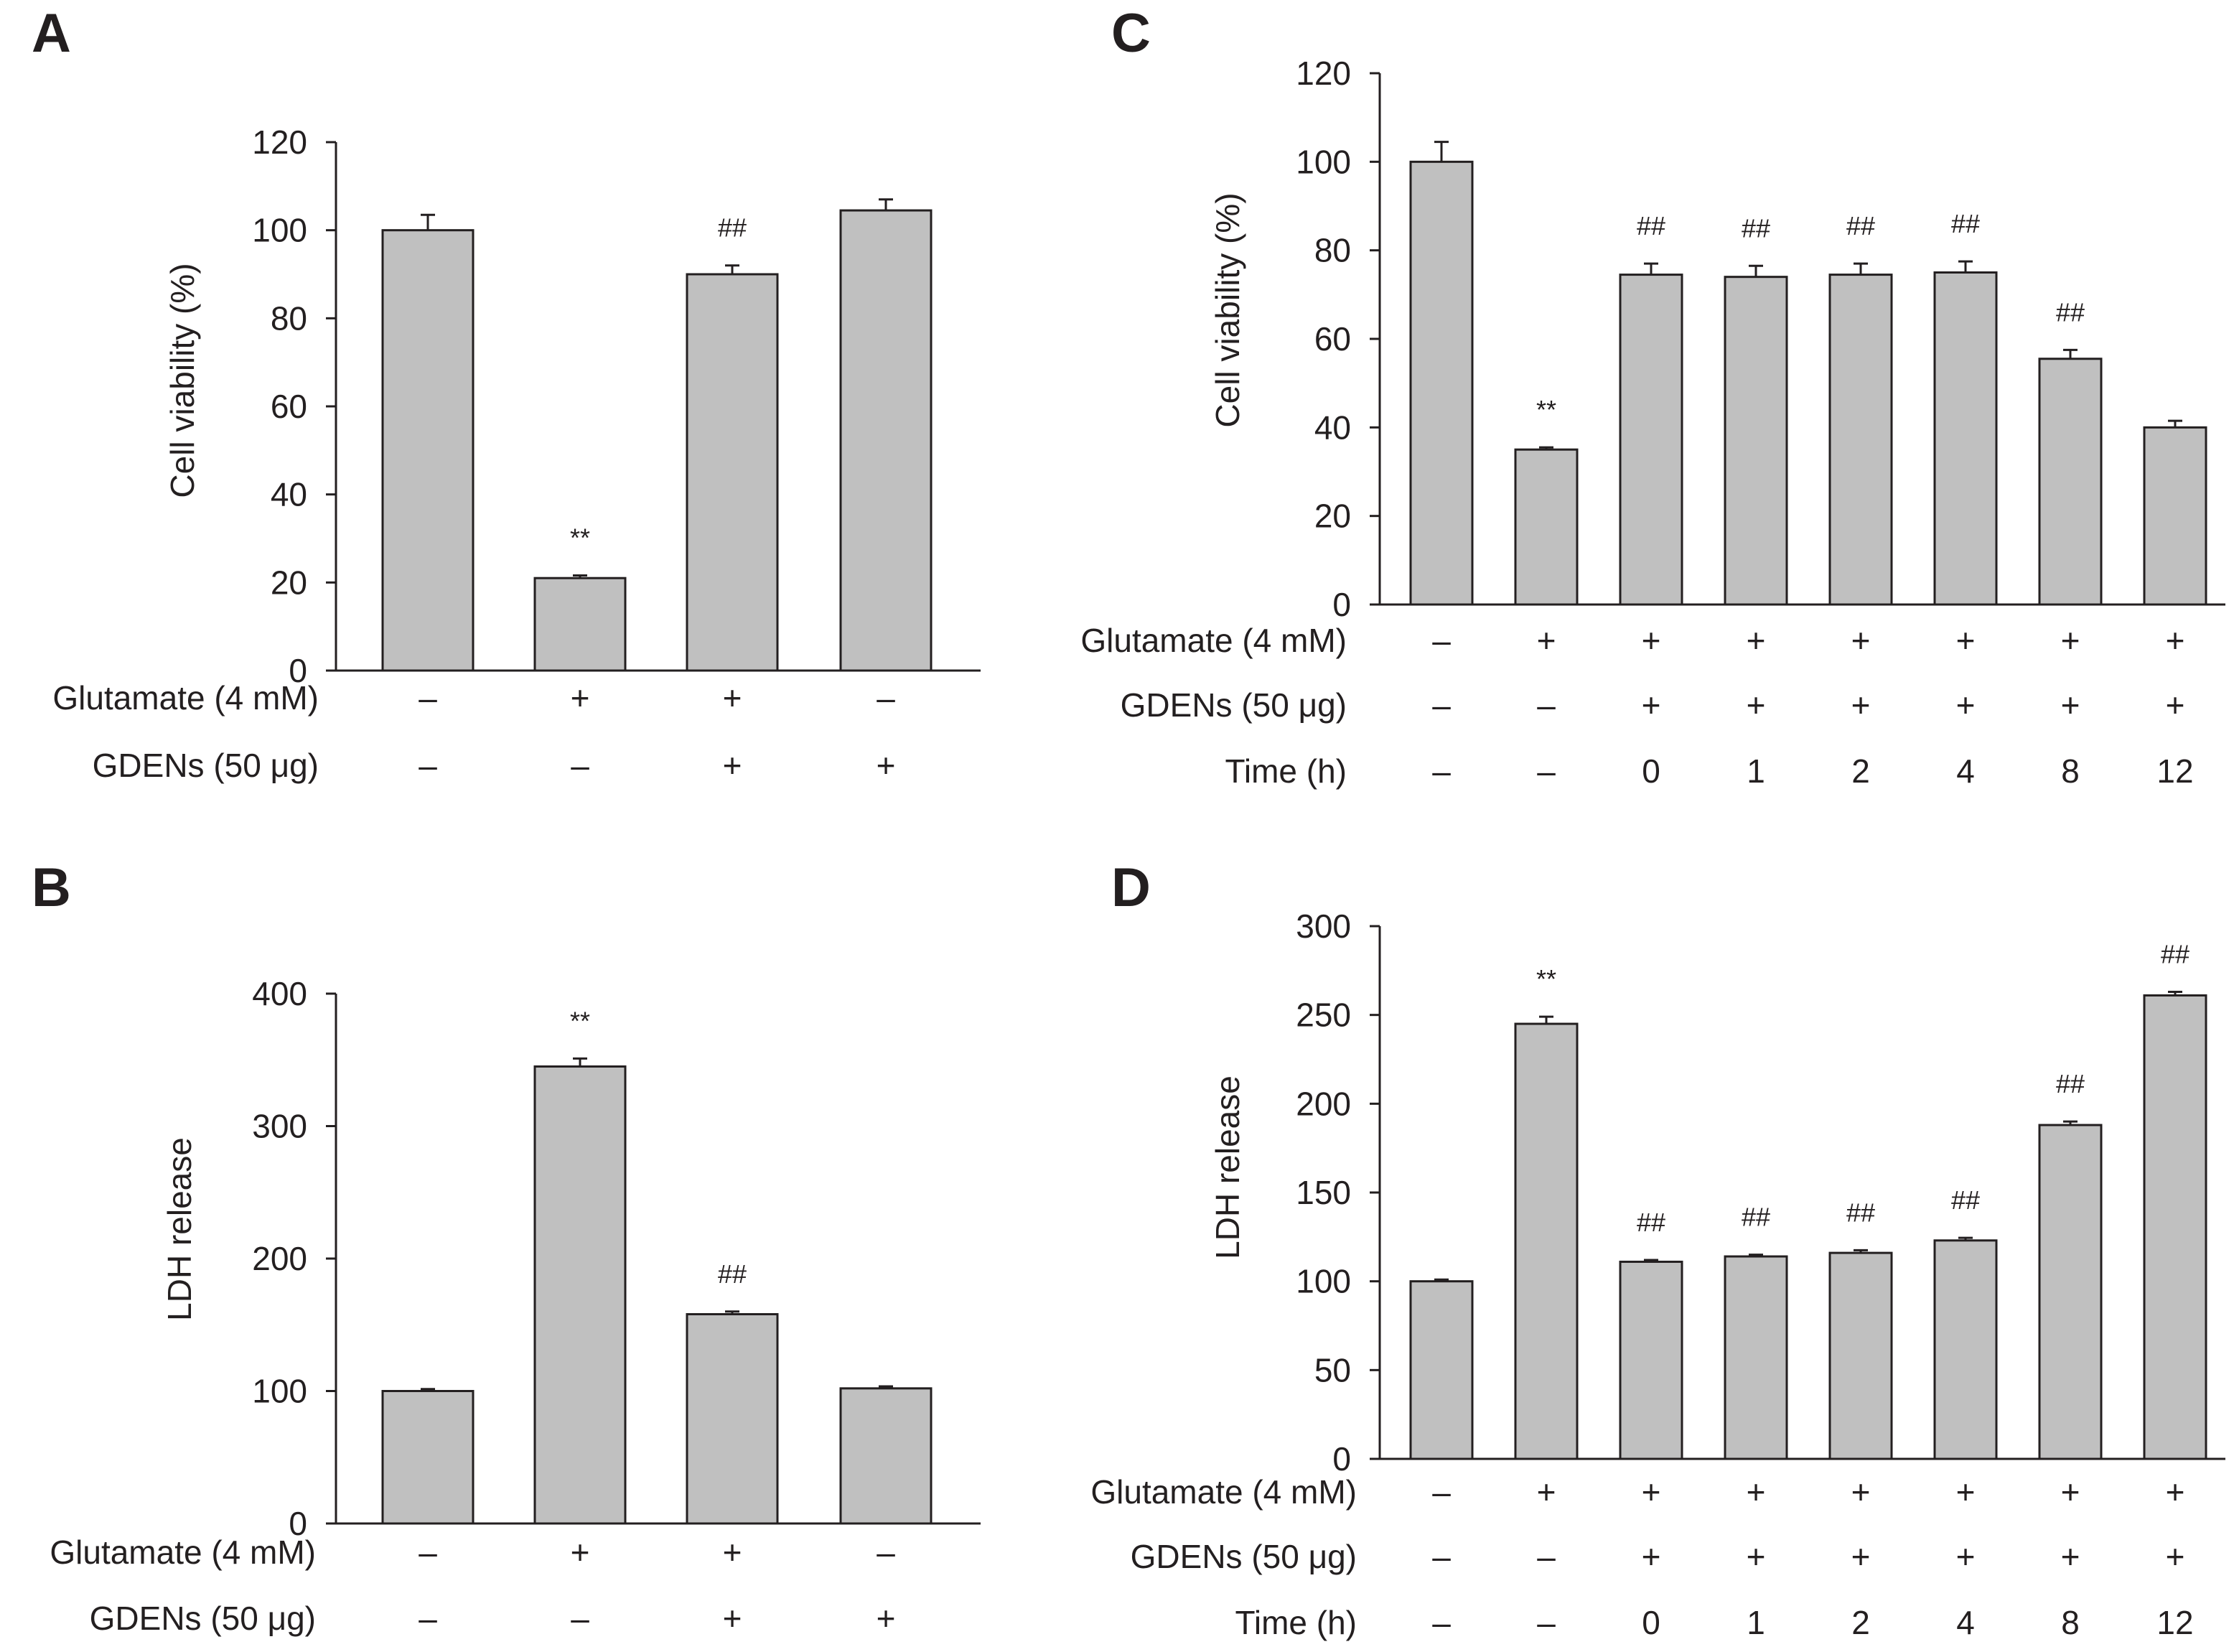 This screenshot has height=1652, width=2234. I want to click on y-tick-label: 120, so click(279, 142).